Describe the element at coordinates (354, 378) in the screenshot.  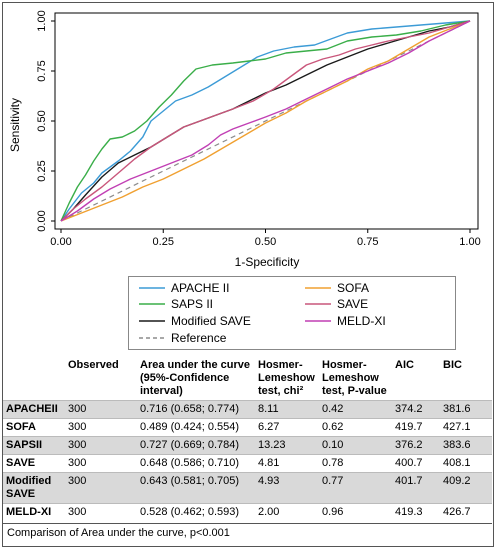
I see `table-header-pvalue: Hosmer-Lemeshow test, P-value` at that location.